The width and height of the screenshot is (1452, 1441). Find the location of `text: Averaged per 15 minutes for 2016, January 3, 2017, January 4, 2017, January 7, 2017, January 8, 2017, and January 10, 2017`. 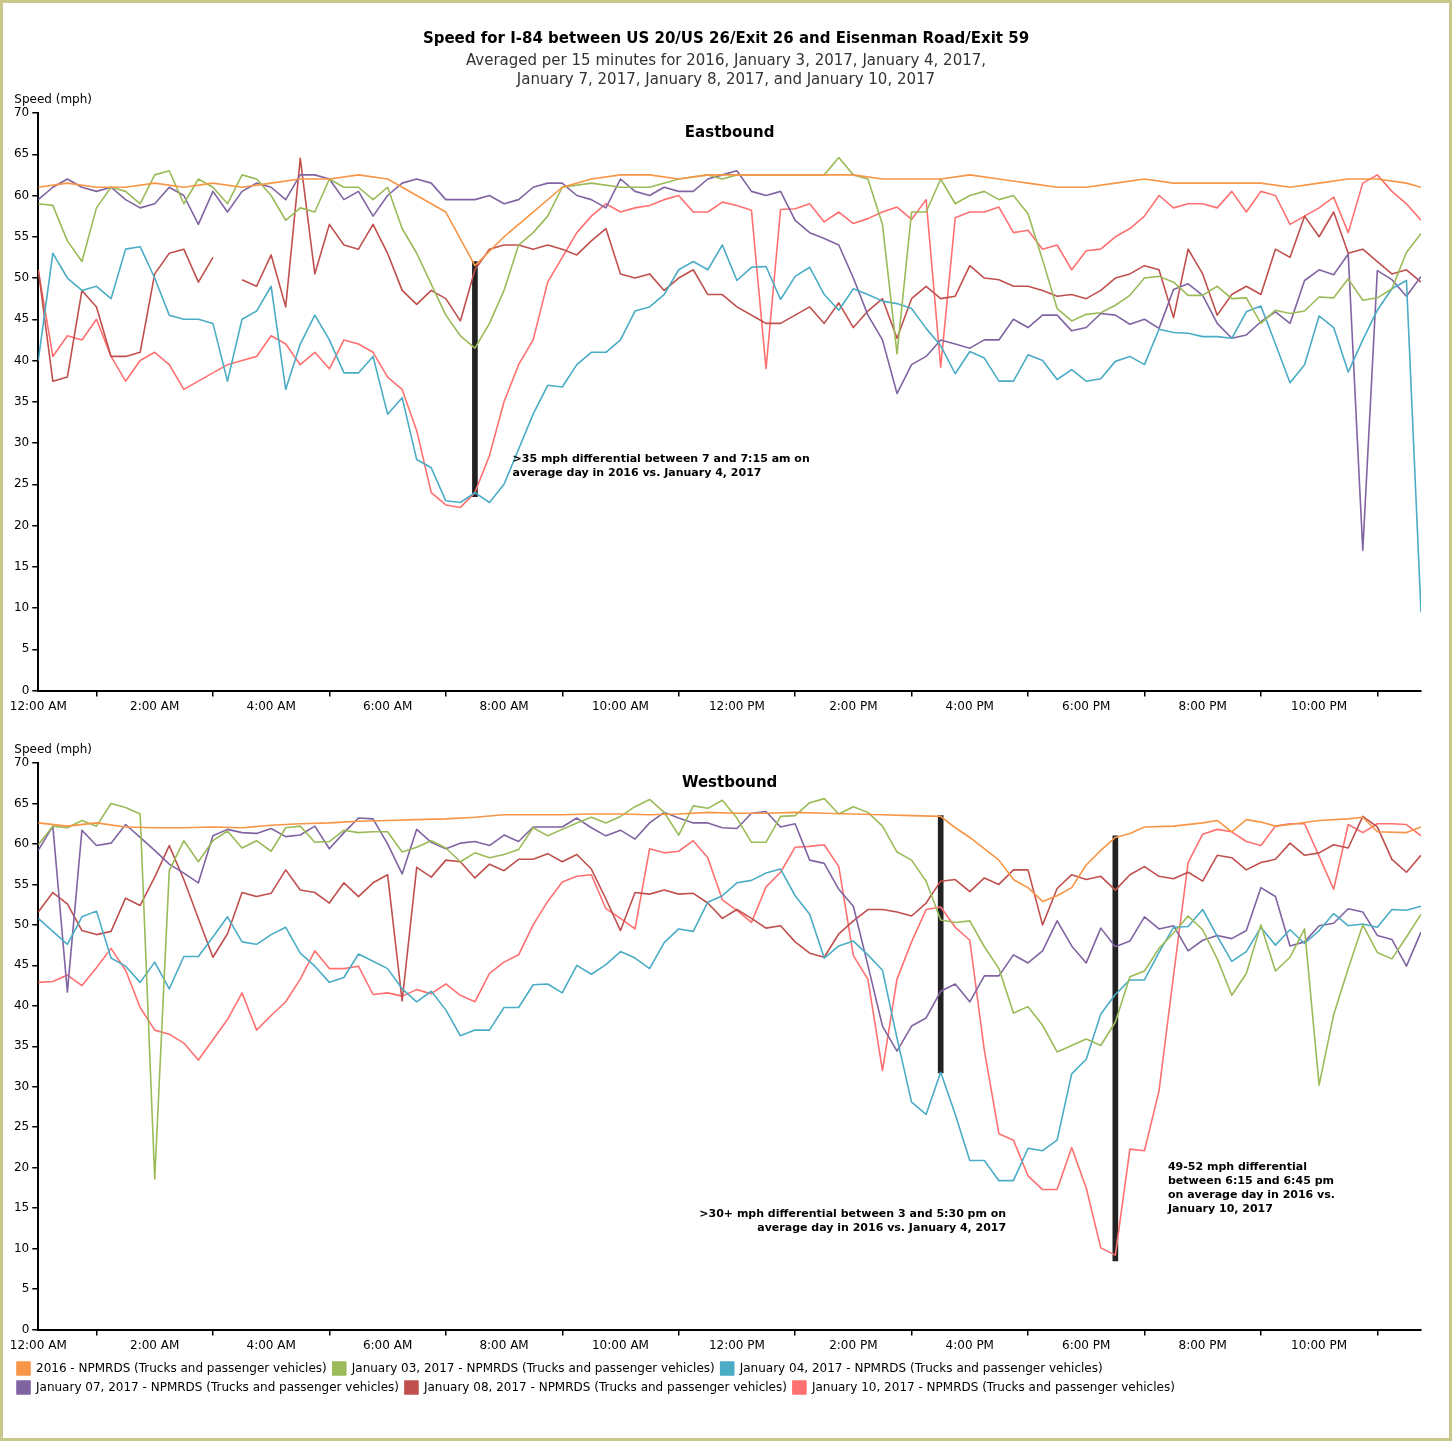

text: Averaged per 15 minutes for 2016, January 3, 2017, January 4, 2017, January 7, 2017, January 8, 2017, and January 10, 2017 is located at coordinates (726, 70).